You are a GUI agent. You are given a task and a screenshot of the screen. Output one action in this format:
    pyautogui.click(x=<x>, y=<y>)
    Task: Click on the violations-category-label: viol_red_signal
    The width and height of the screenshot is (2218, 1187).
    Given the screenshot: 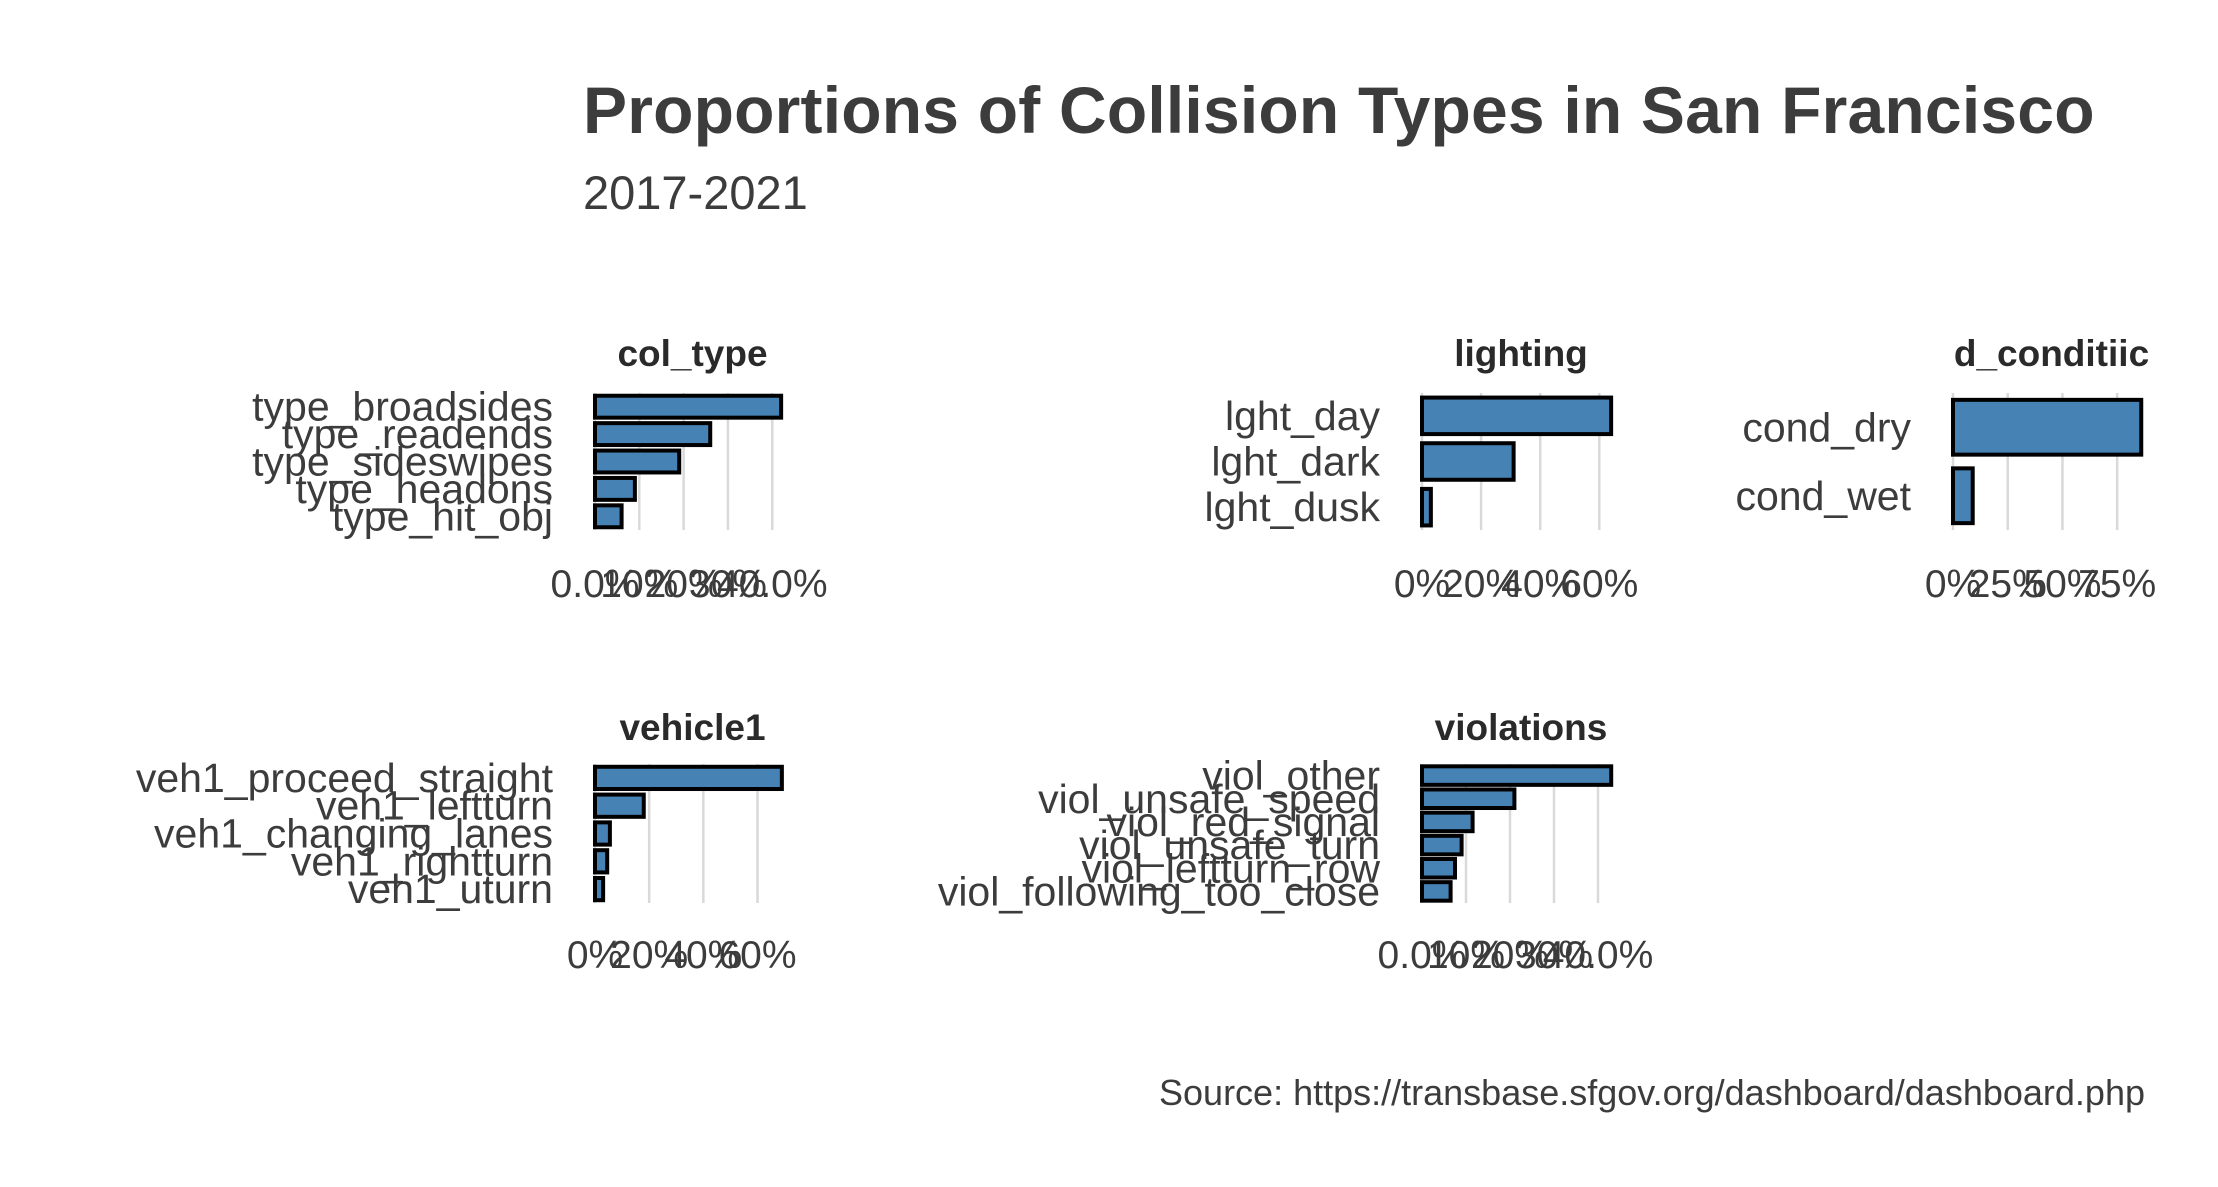 What is the action you would take?
    pyautogui.click(x=1243, y=822)
    